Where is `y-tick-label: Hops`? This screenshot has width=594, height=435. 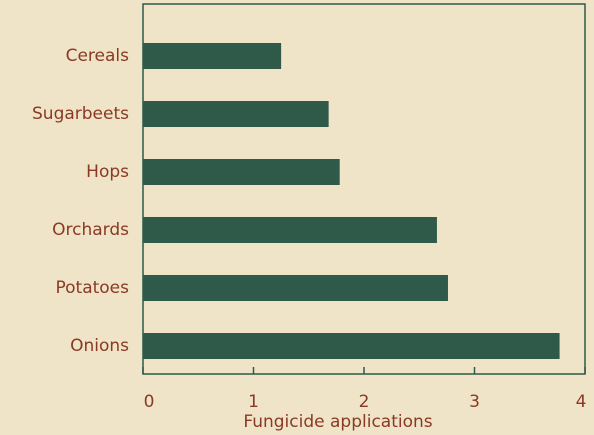
y-tick-label: Hops is located at coordinates (107, 172).